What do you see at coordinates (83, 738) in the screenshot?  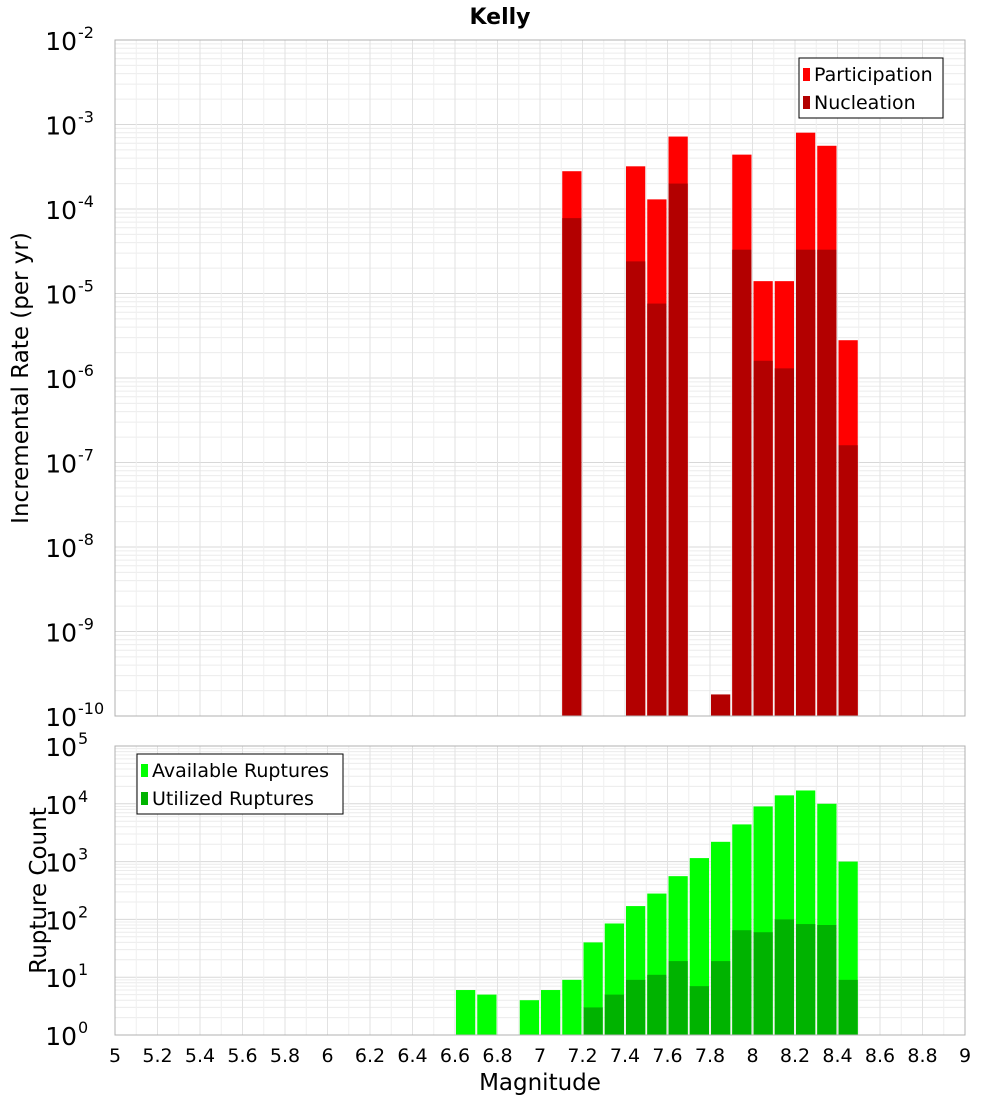 I see `y-tick-exponent: 5` at bounding box center [83, 738].